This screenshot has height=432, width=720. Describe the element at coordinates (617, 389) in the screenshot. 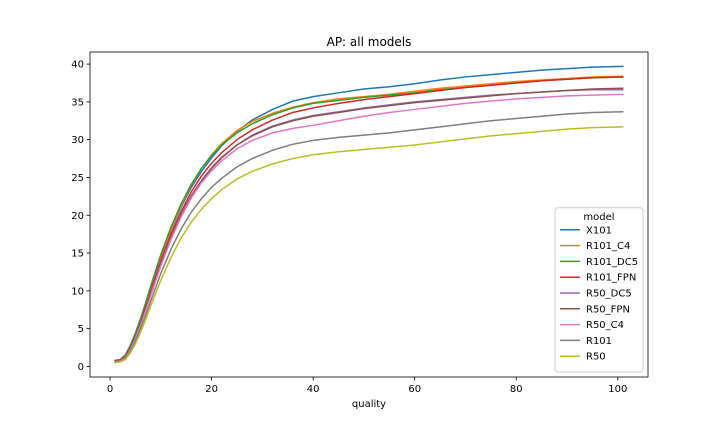

I see `x-tick-label: 100` at that location.